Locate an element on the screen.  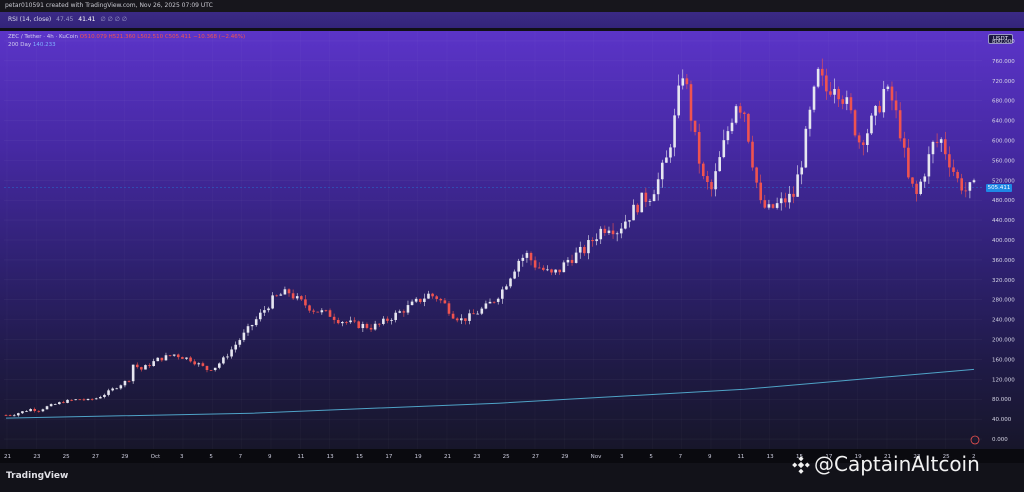
tradingview-logo: TradingView is located at coordinates (37, 476).